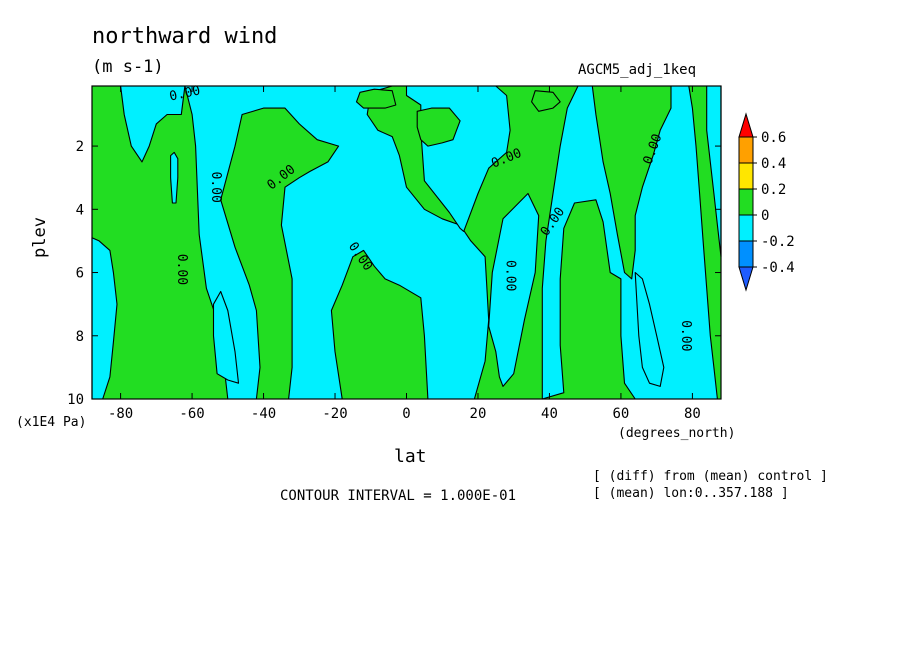 This screenshot has height=654, width=904. What do you see at coordinates (766, 202) in the screenshot?
I see `colorbar: 0.6 0.4 0.2 0 -0.2 -0.4` at bounding box center [766, 202].